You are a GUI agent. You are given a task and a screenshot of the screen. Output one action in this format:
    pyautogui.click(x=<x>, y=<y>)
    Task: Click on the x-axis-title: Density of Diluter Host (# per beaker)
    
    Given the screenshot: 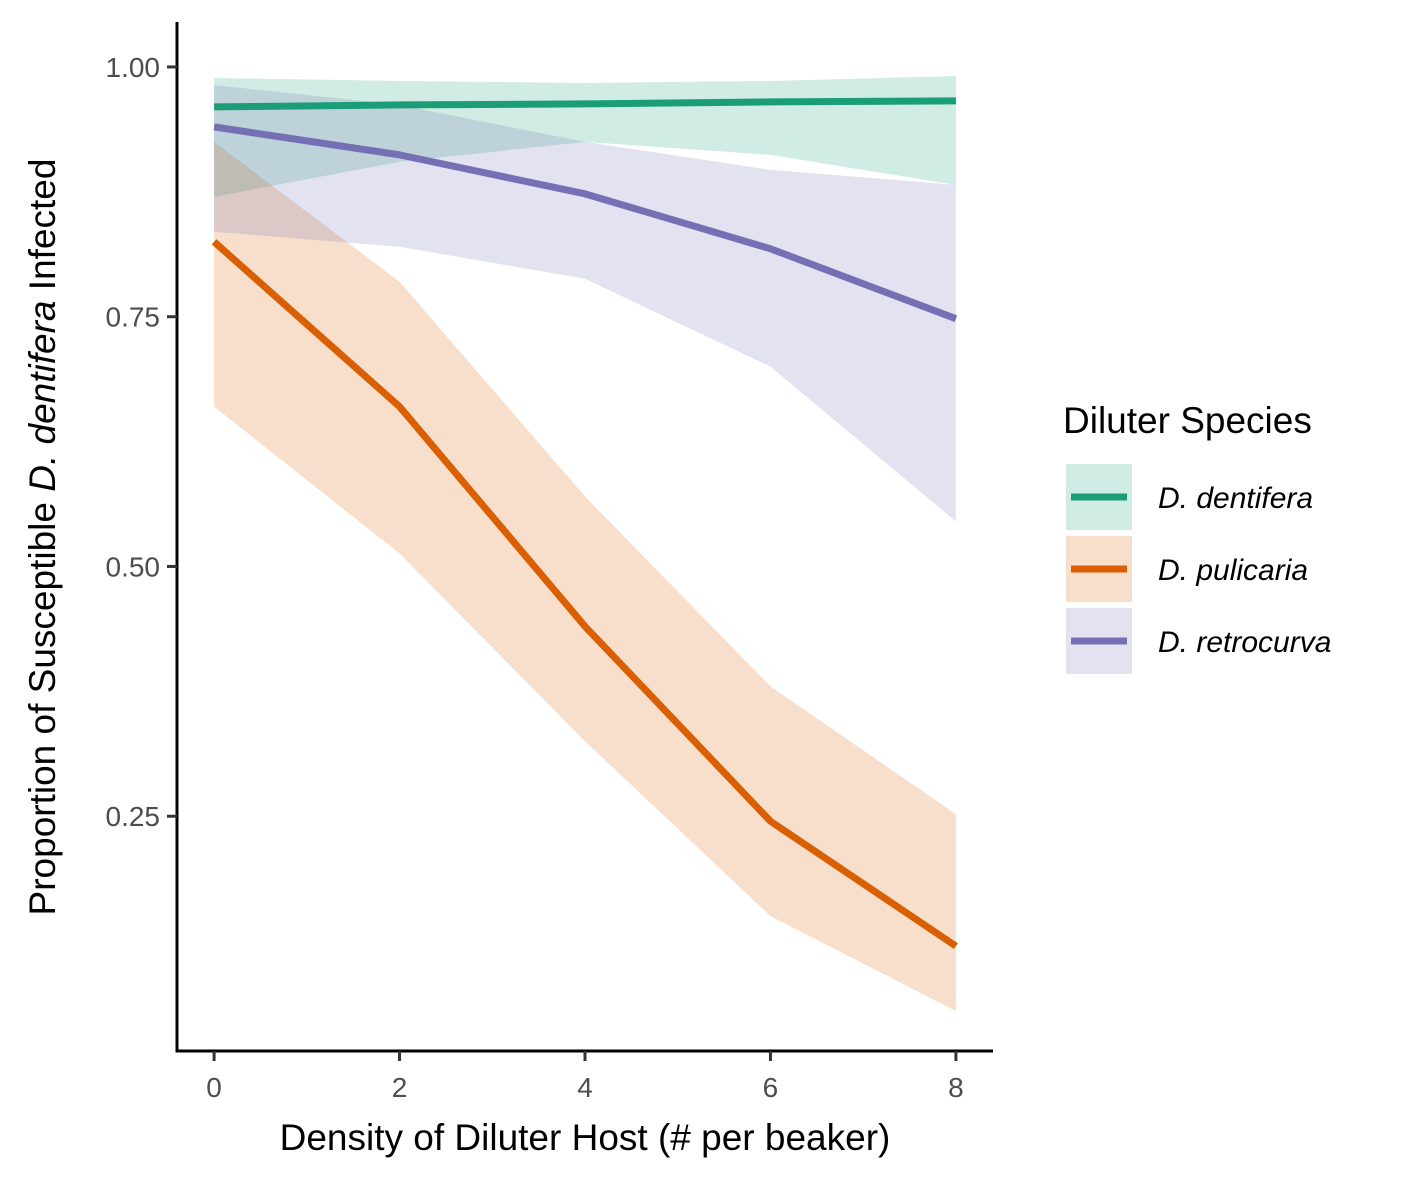 What is the action you would take?
    pyautogui.click(x=585, y=1137)
    